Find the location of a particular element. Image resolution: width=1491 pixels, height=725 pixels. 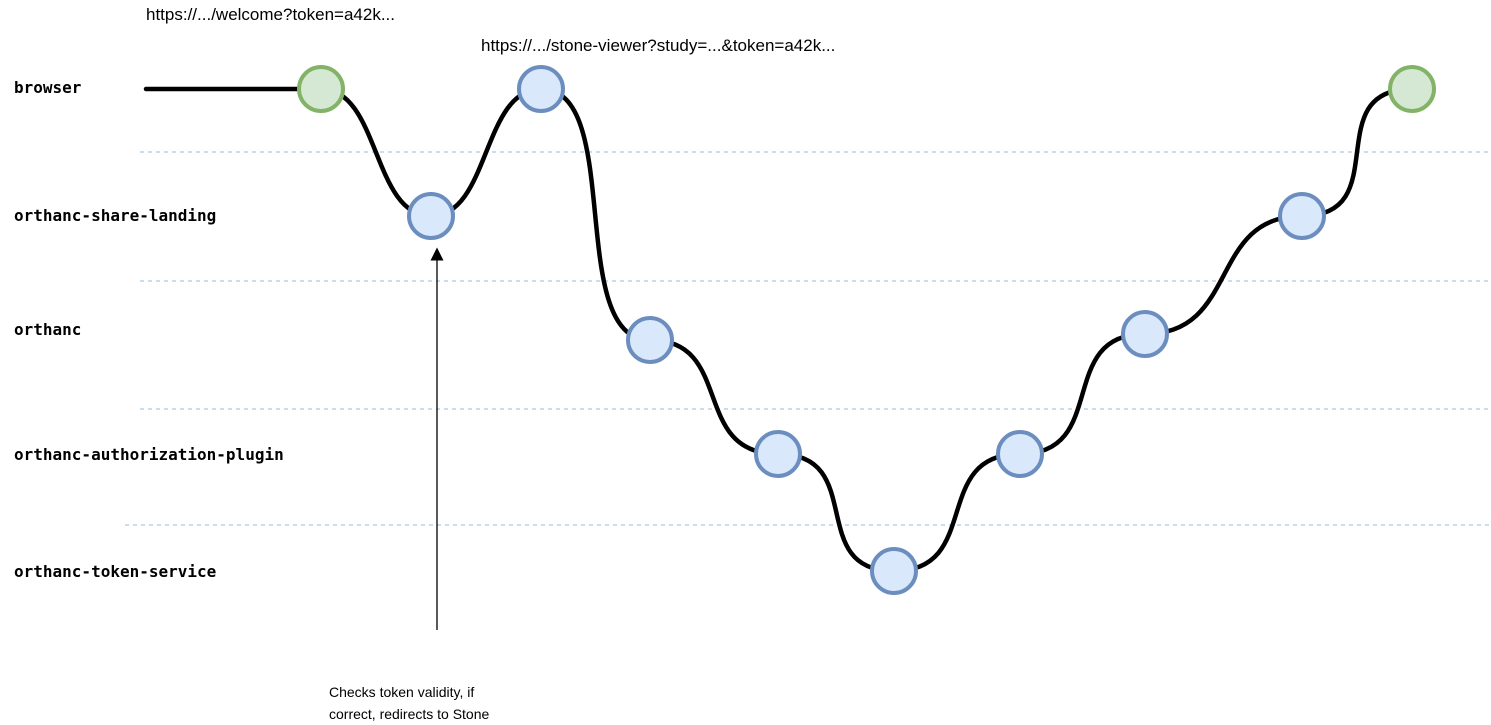

browser-end-node is located at coordinates (1412, 89).